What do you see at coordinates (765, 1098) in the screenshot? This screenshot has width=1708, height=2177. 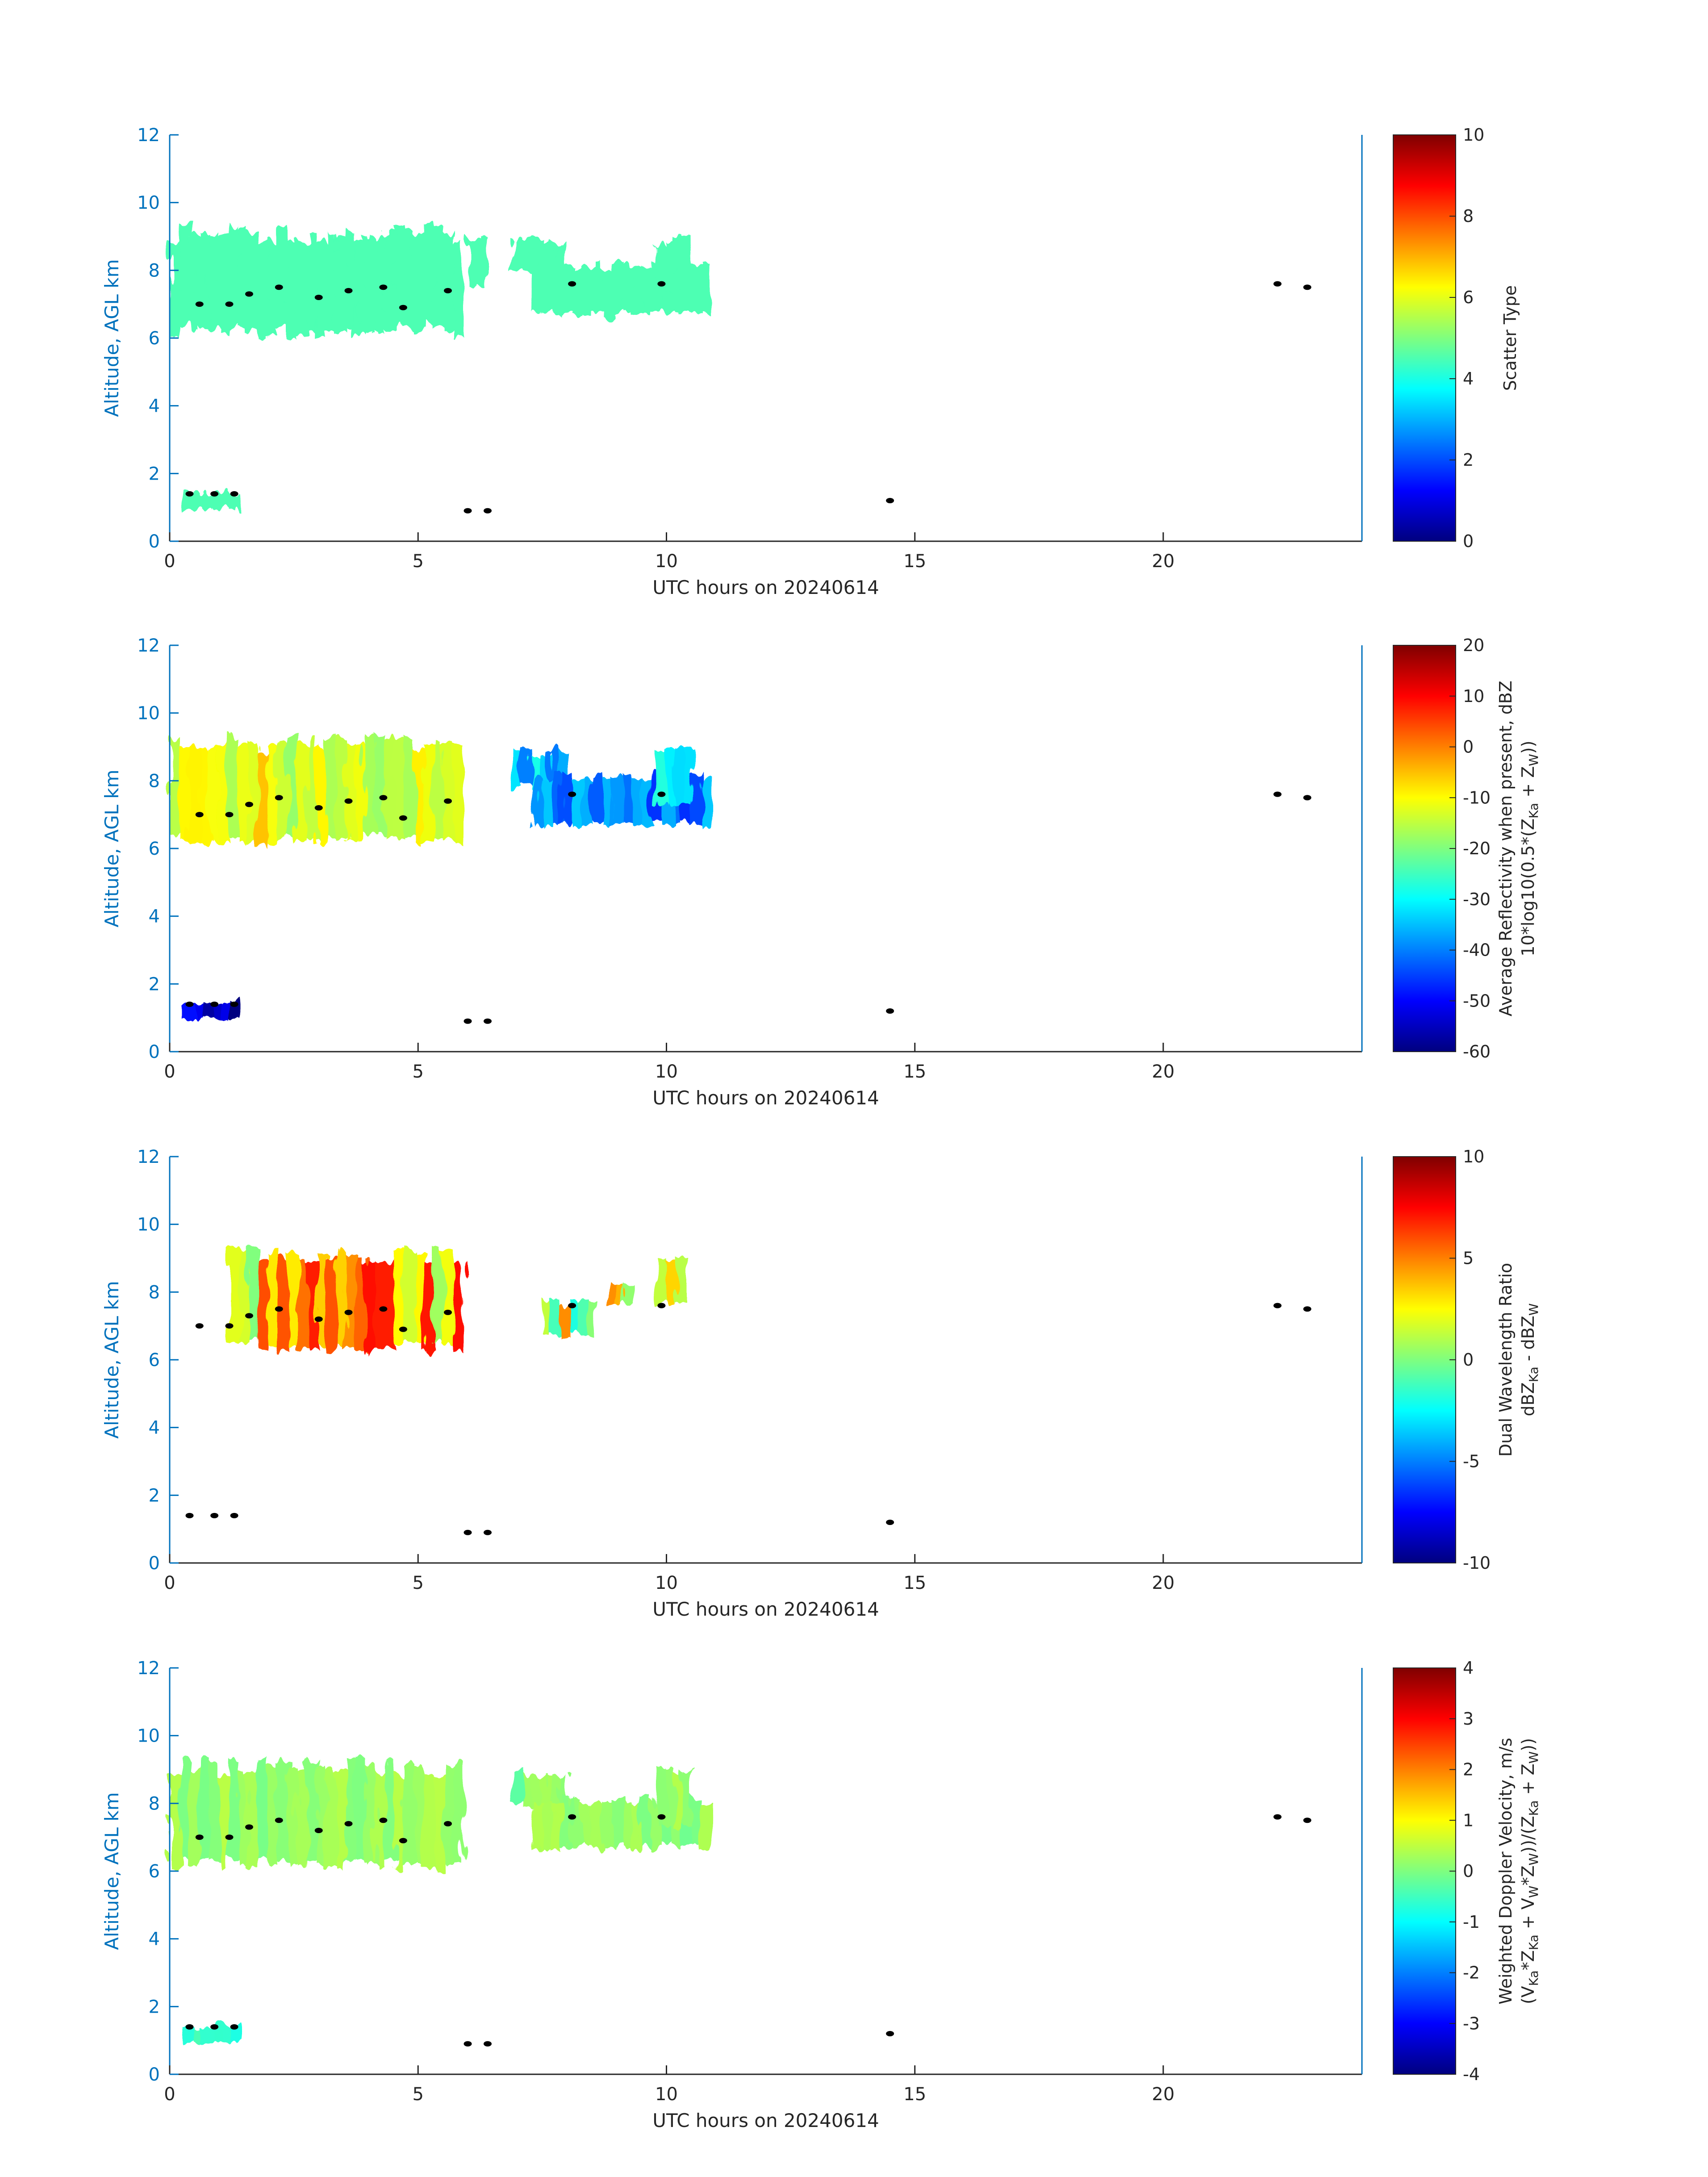 I see `x-axis-label: UTC hours on 20240614` at bounding box center [765, 1098].